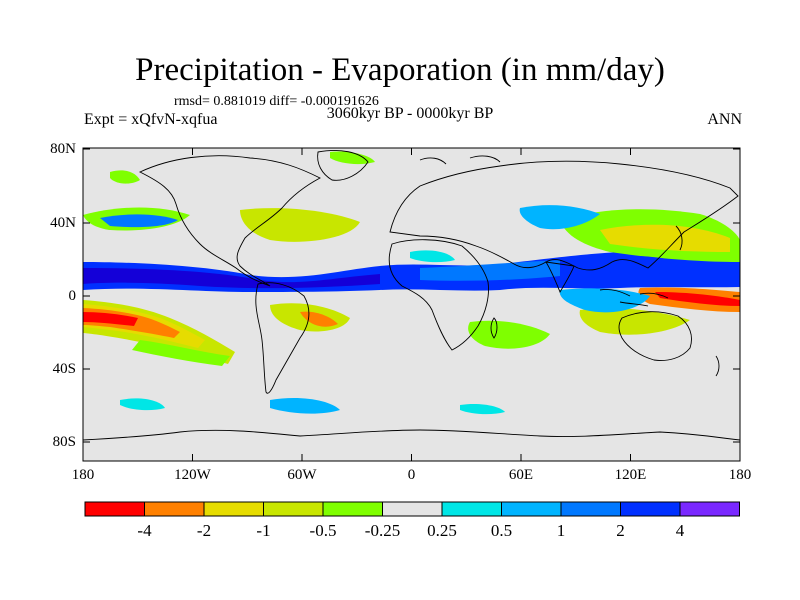 Image resolution: width=800 pixels, height=600 pixels. What do you see at coordinates (263, 530) in the screenshot?
I see `colorbar-label: -1` at bounding box center [263, 530].